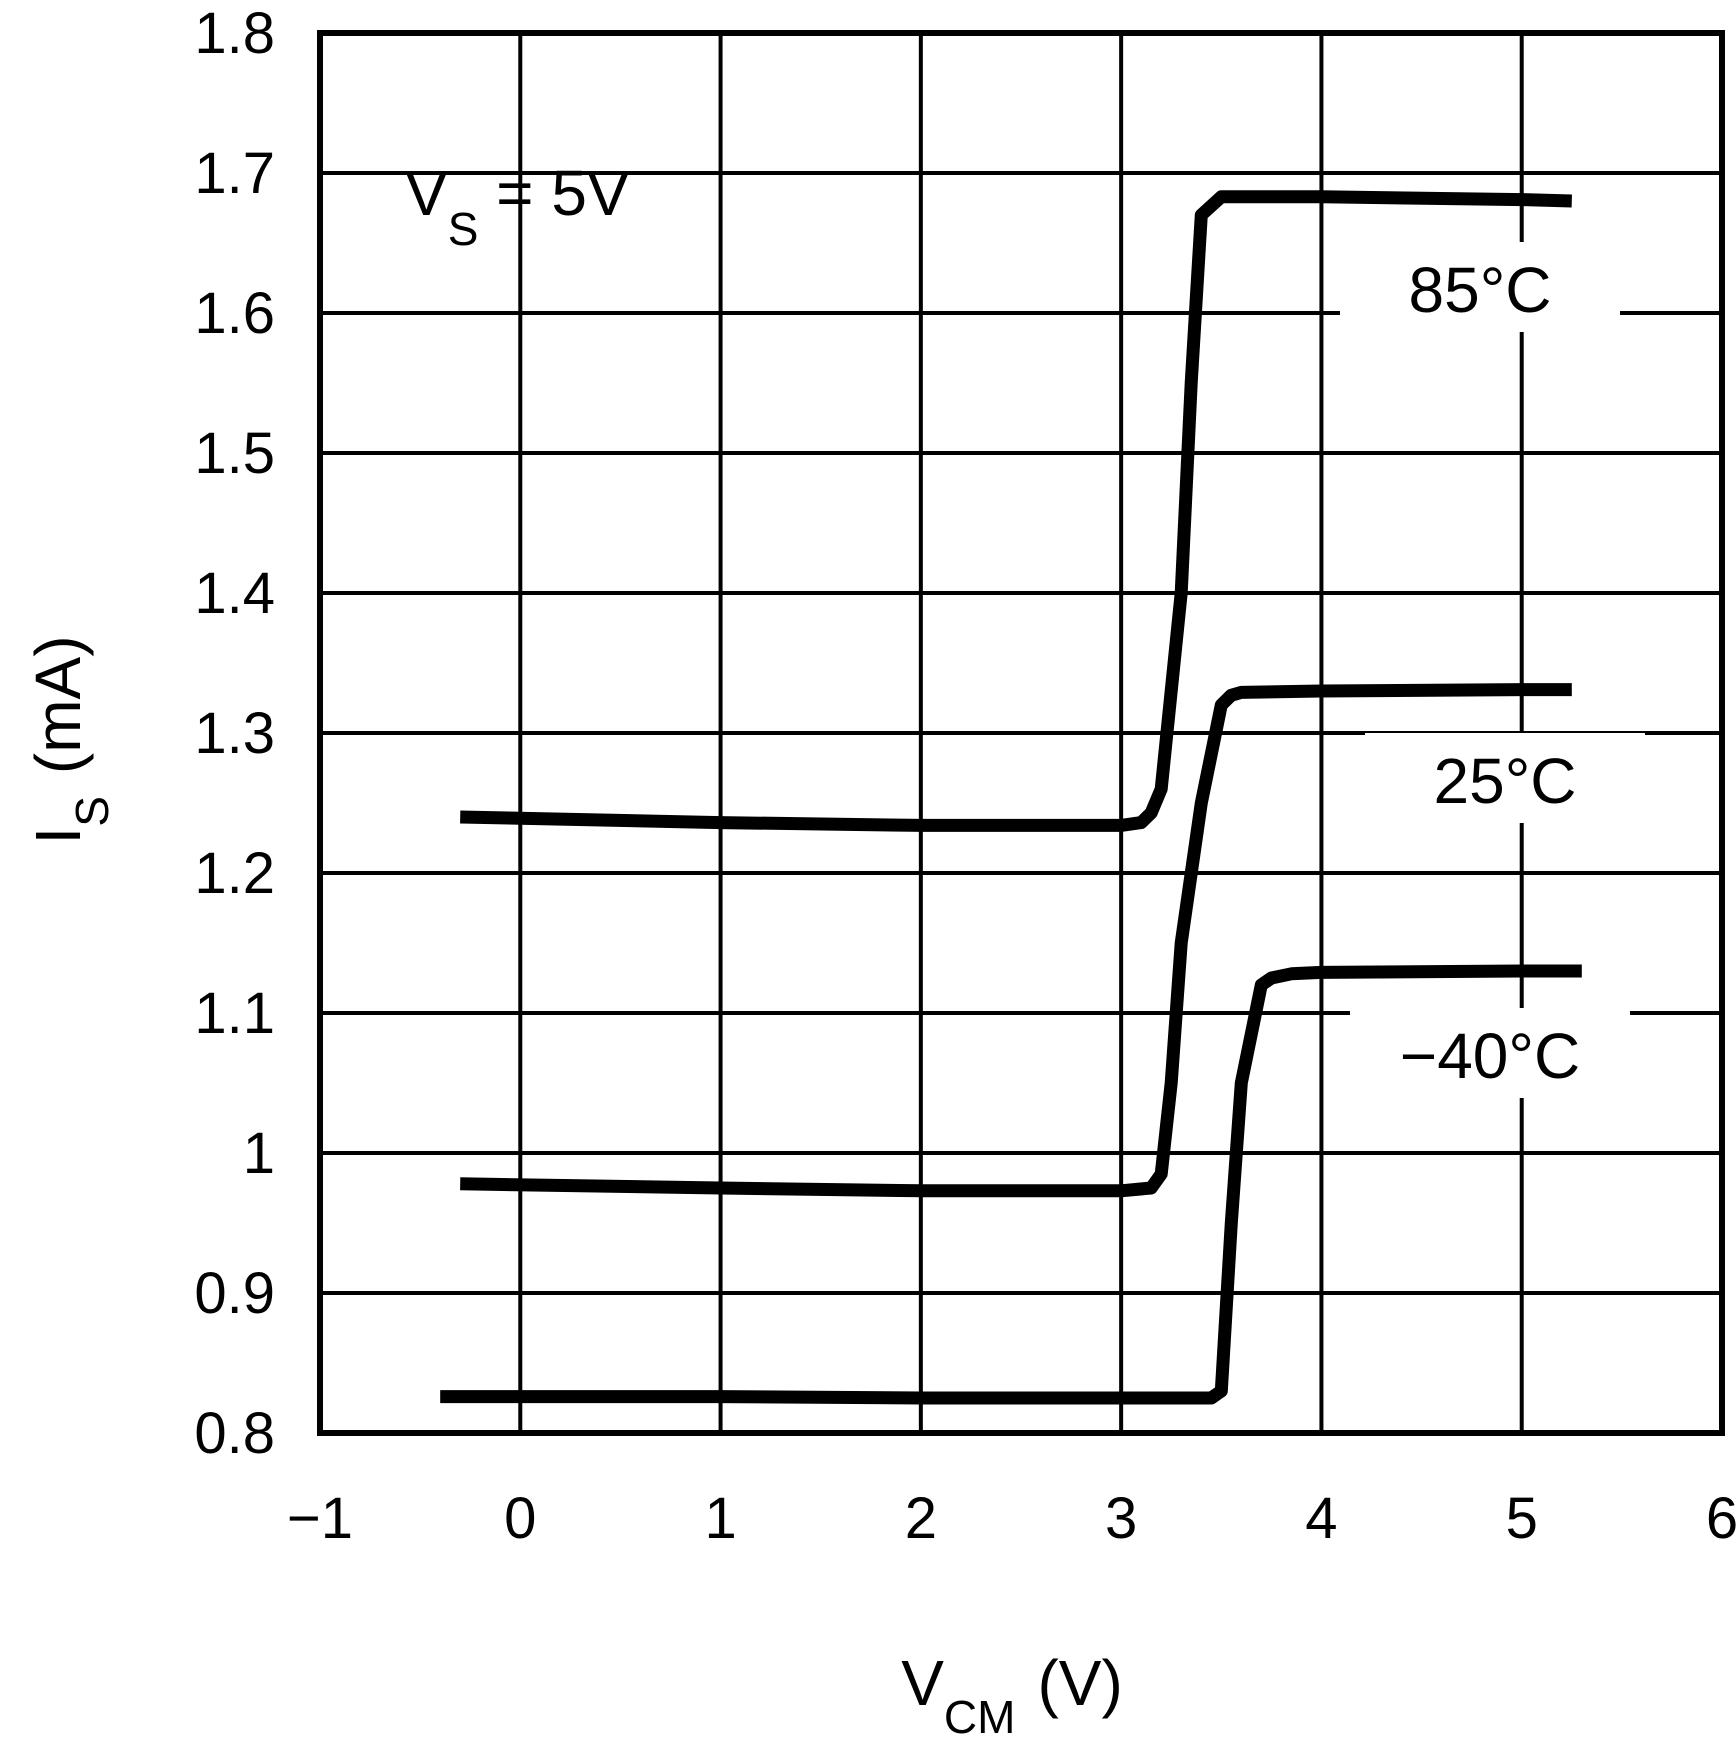 This screenshot has width=1736, height=1737. I want to click on annotation-main: V, so click(426, 193).